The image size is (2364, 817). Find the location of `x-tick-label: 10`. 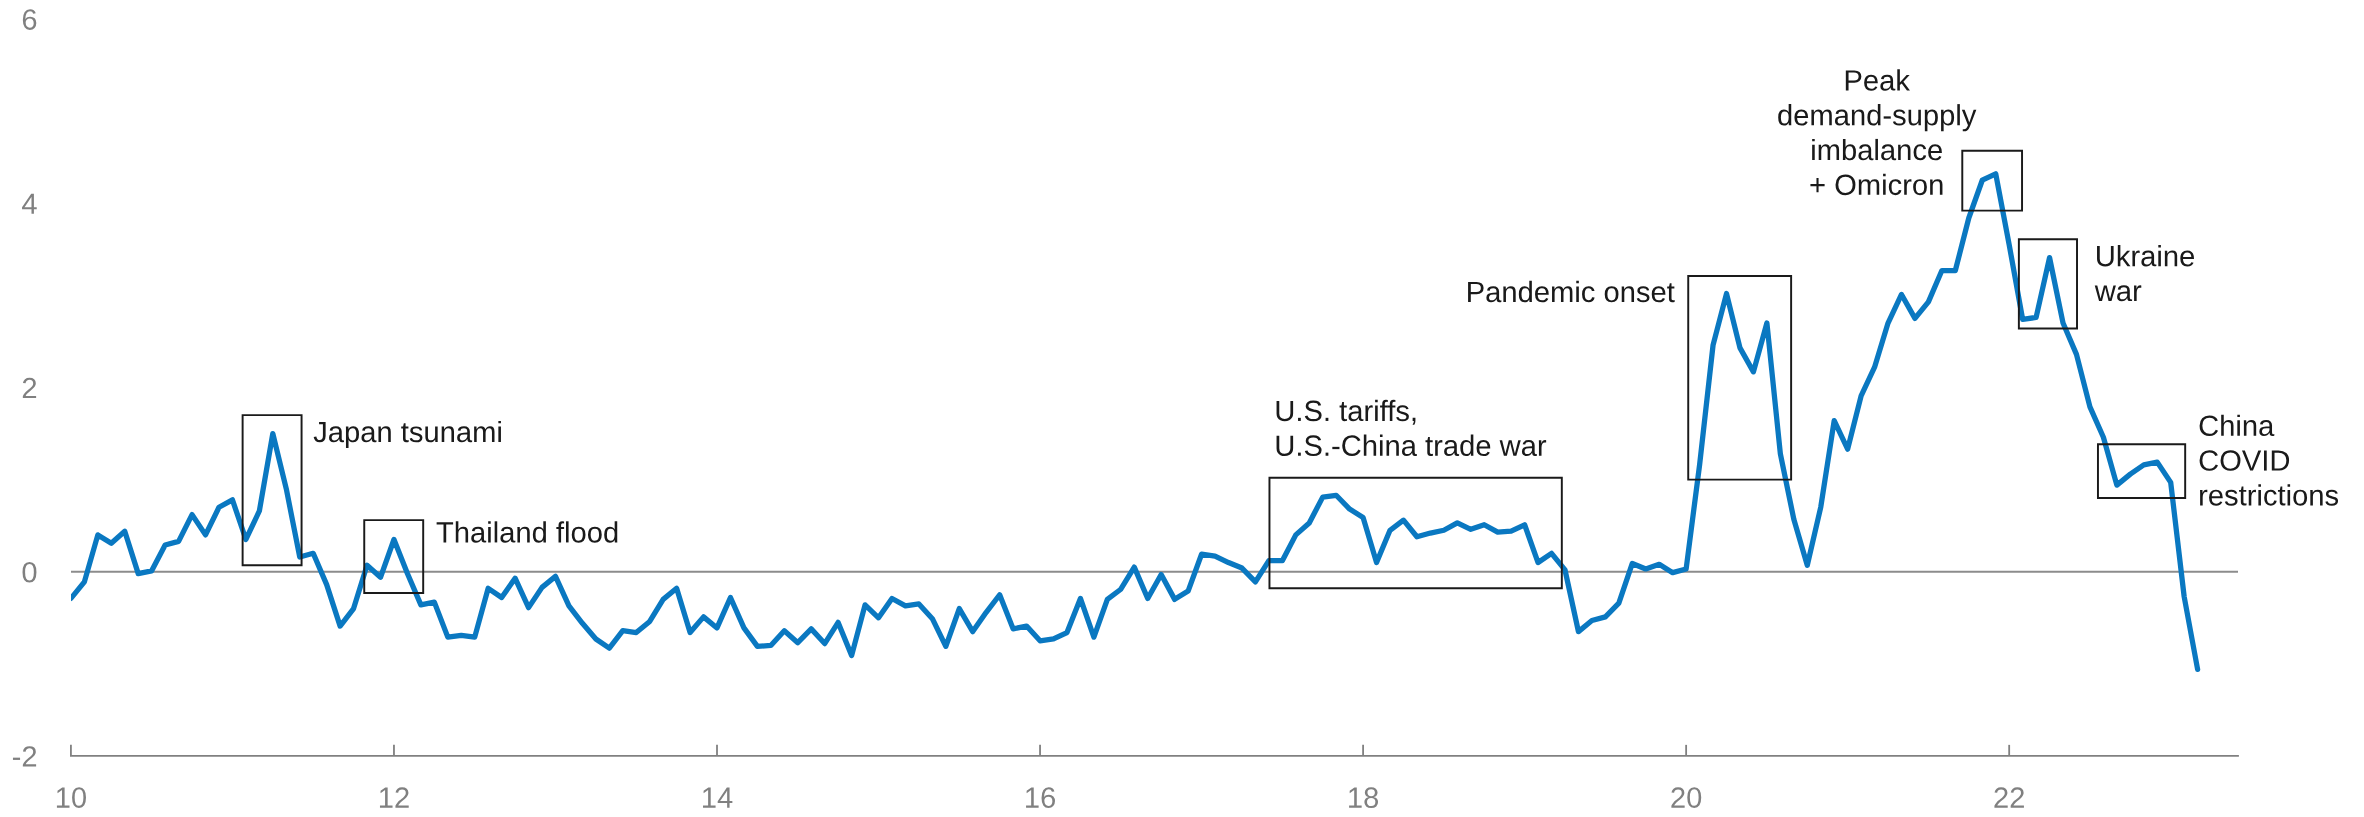

x-tick-label: 10 is located at coordinates (71, 797).